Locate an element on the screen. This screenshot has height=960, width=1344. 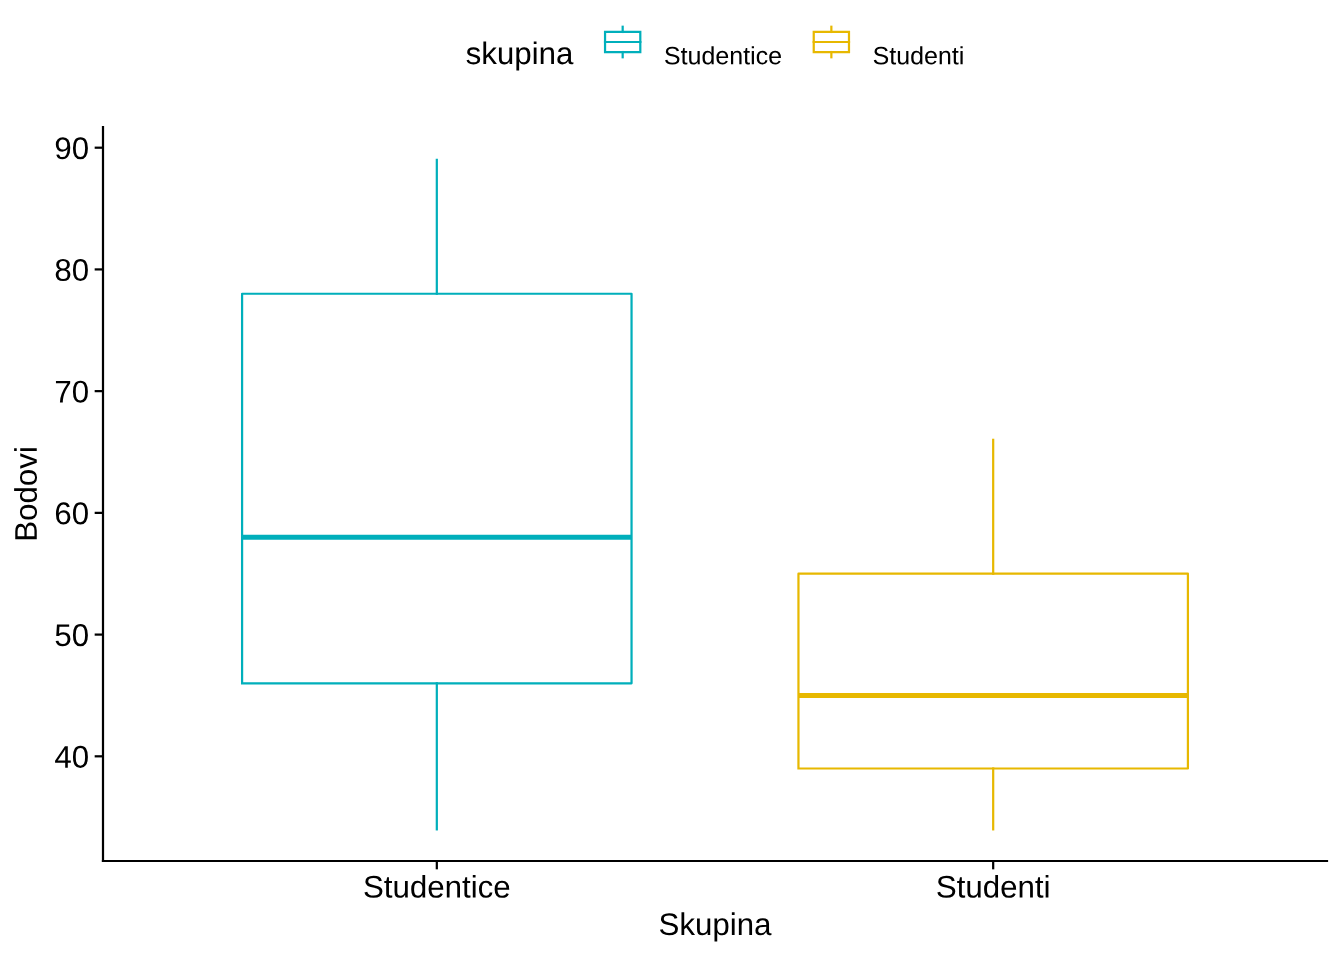
legend-label: Studenti is located at coordinates (918, 55).